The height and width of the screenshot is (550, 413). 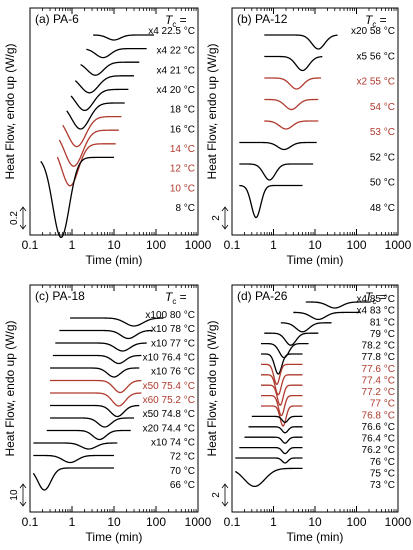 I want to click on tc-label: 76 °C, so click(x=382, y=462).